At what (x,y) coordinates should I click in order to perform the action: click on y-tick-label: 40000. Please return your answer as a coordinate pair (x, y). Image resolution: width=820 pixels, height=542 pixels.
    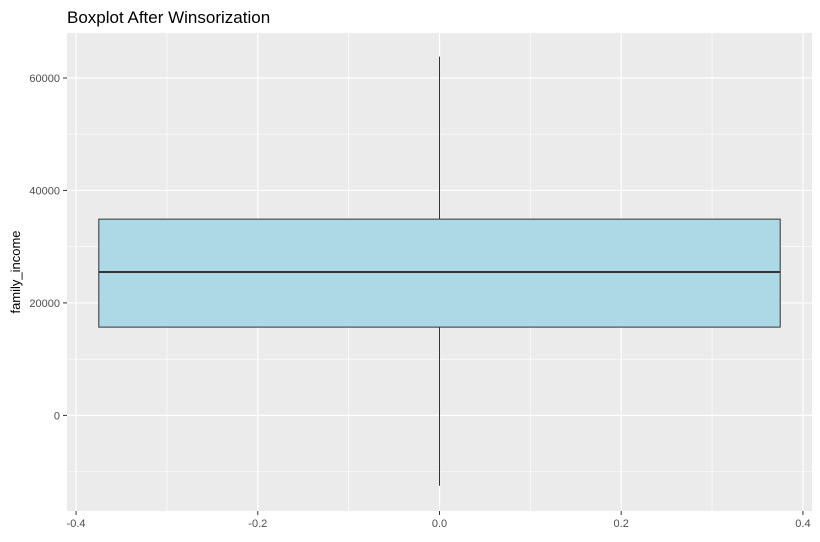
    Looking at the image, I should click on (44, 191).